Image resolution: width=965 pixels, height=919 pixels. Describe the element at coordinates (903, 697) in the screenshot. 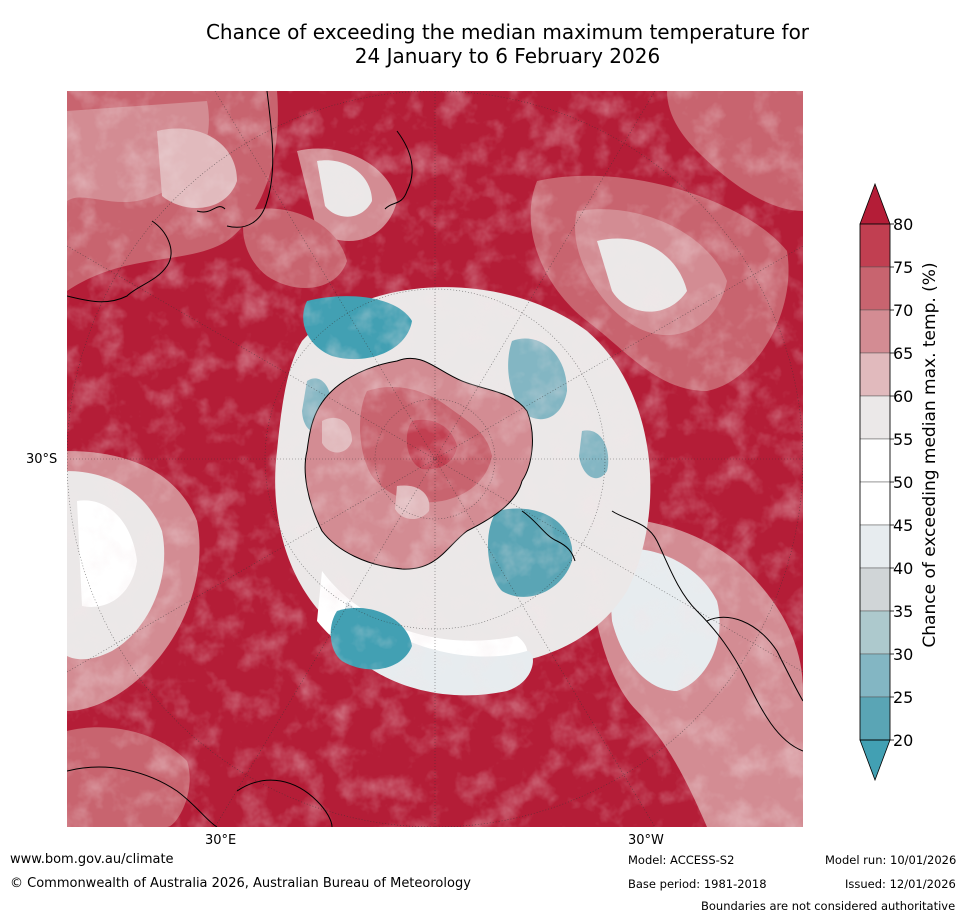

I see `colorbar-tick-label: 25` at that location.